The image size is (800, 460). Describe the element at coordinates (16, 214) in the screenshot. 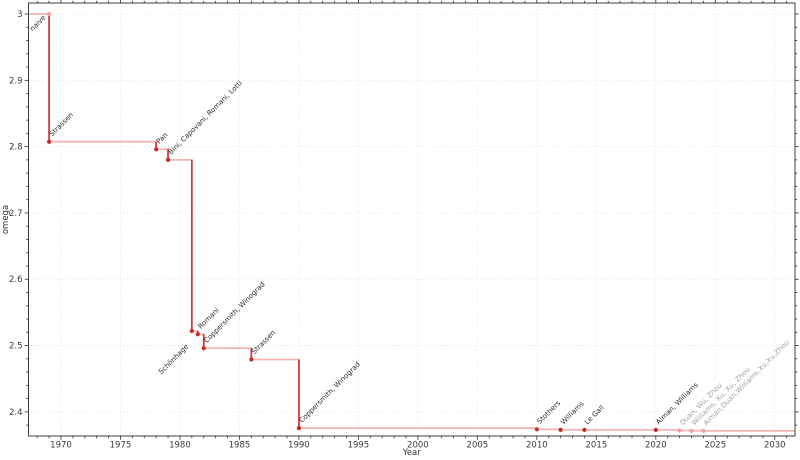

I see `y-tick-label: 2.7` at that location.